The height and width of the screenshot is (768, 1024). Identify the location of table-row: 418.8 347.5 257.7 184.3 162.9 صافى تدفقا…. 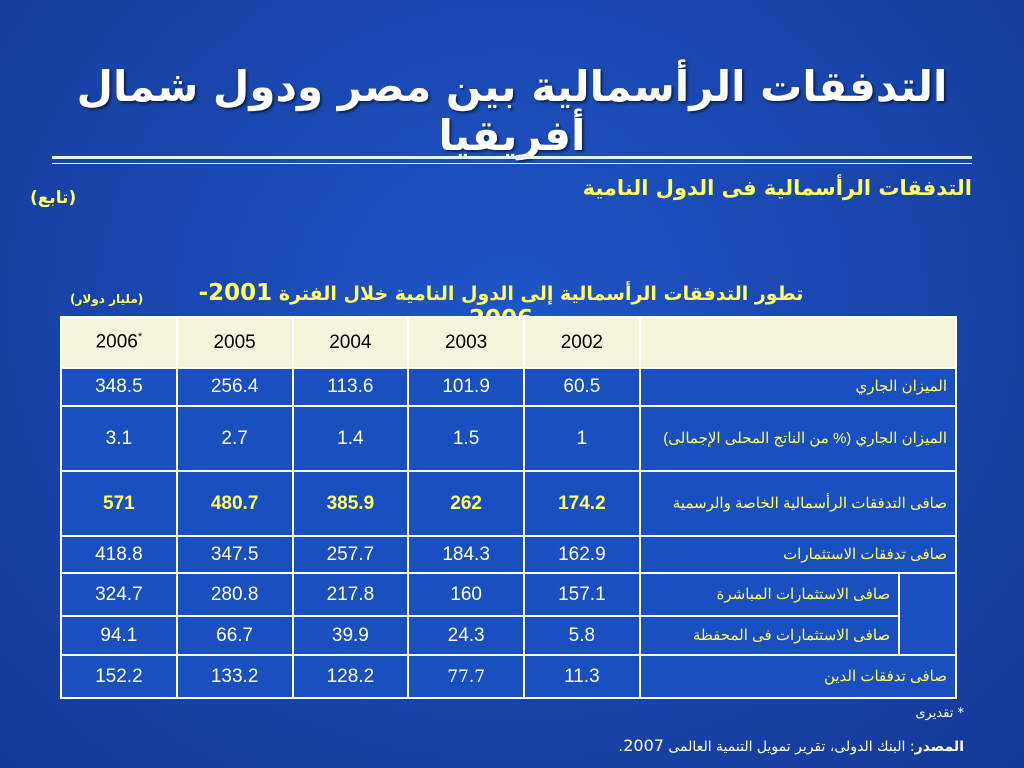
(509, 554).